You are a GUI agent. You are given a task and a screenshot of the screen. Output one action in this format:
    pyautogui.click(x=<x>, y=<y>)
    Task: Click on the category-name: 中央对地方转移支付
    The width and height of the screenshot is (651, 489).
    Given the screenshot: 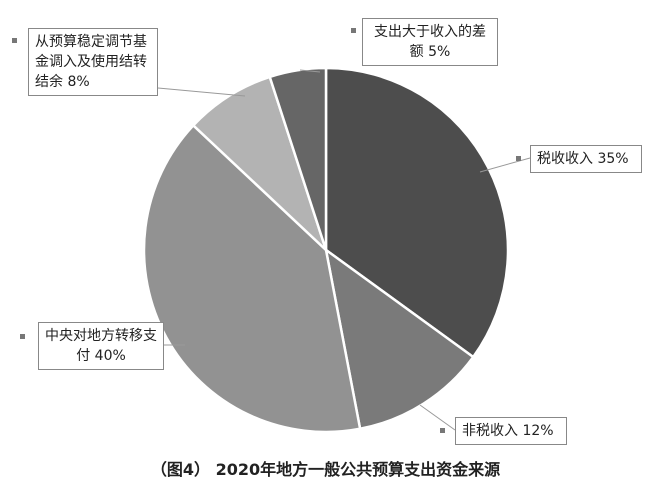 What is the action you would take?
    pyautogui.click(x=101, y=346)
    